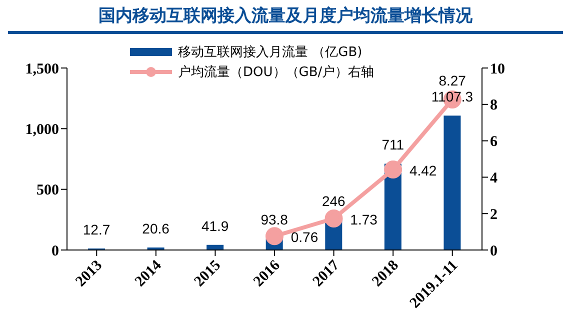  What do you see at coordinates (276, 72) in the screenshot?
I see `legend-label: 户均流量（DOU）（GB/户）右轴` at bounding box center [276, 72].